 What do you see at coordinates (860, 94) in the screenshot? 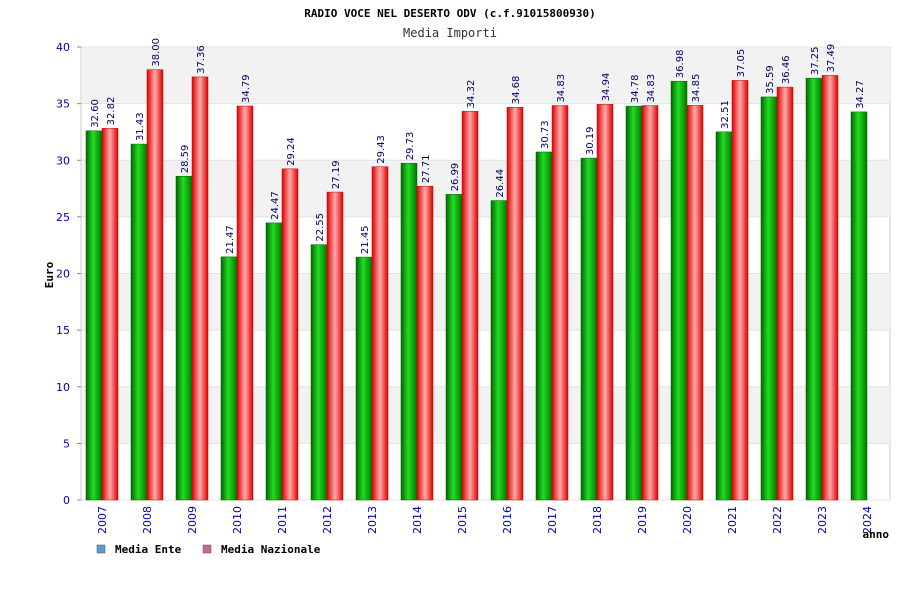
I see `data-label: 34.27` at bounding box center [860, 94].